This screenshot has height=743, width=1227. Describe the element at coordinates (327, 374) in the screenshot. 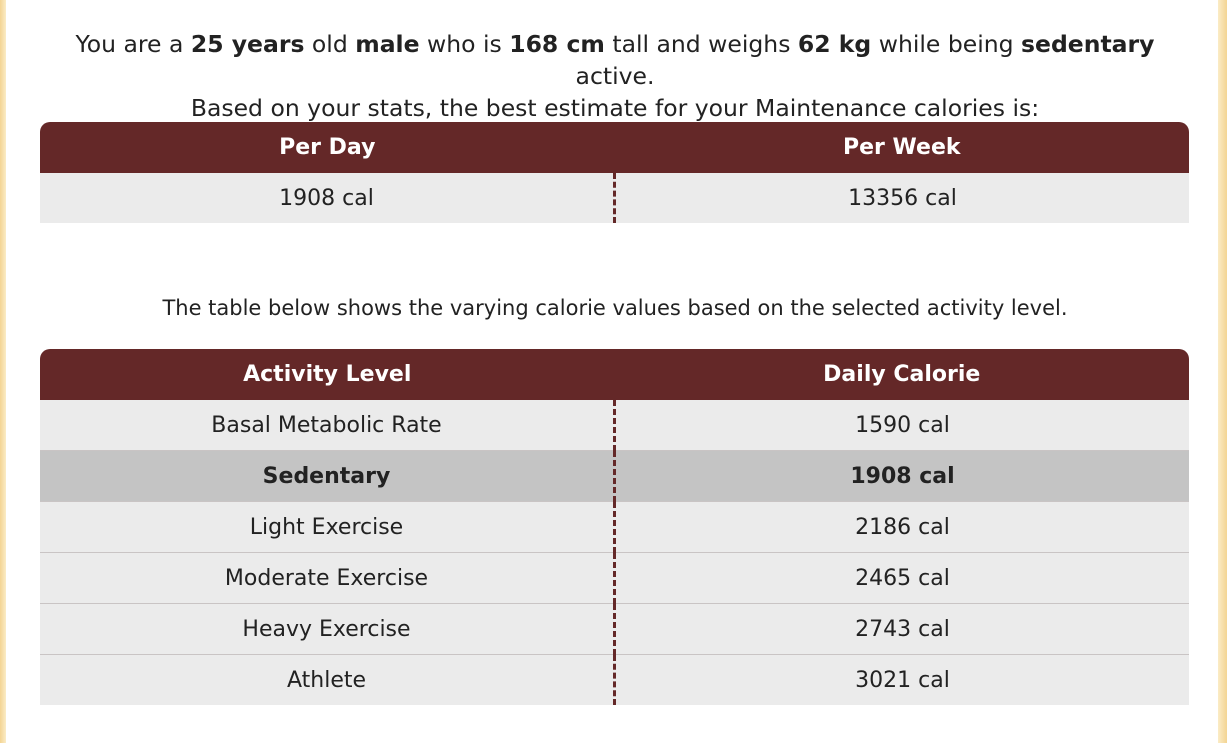

I see `header-activity-level: Activity Level` at that location.